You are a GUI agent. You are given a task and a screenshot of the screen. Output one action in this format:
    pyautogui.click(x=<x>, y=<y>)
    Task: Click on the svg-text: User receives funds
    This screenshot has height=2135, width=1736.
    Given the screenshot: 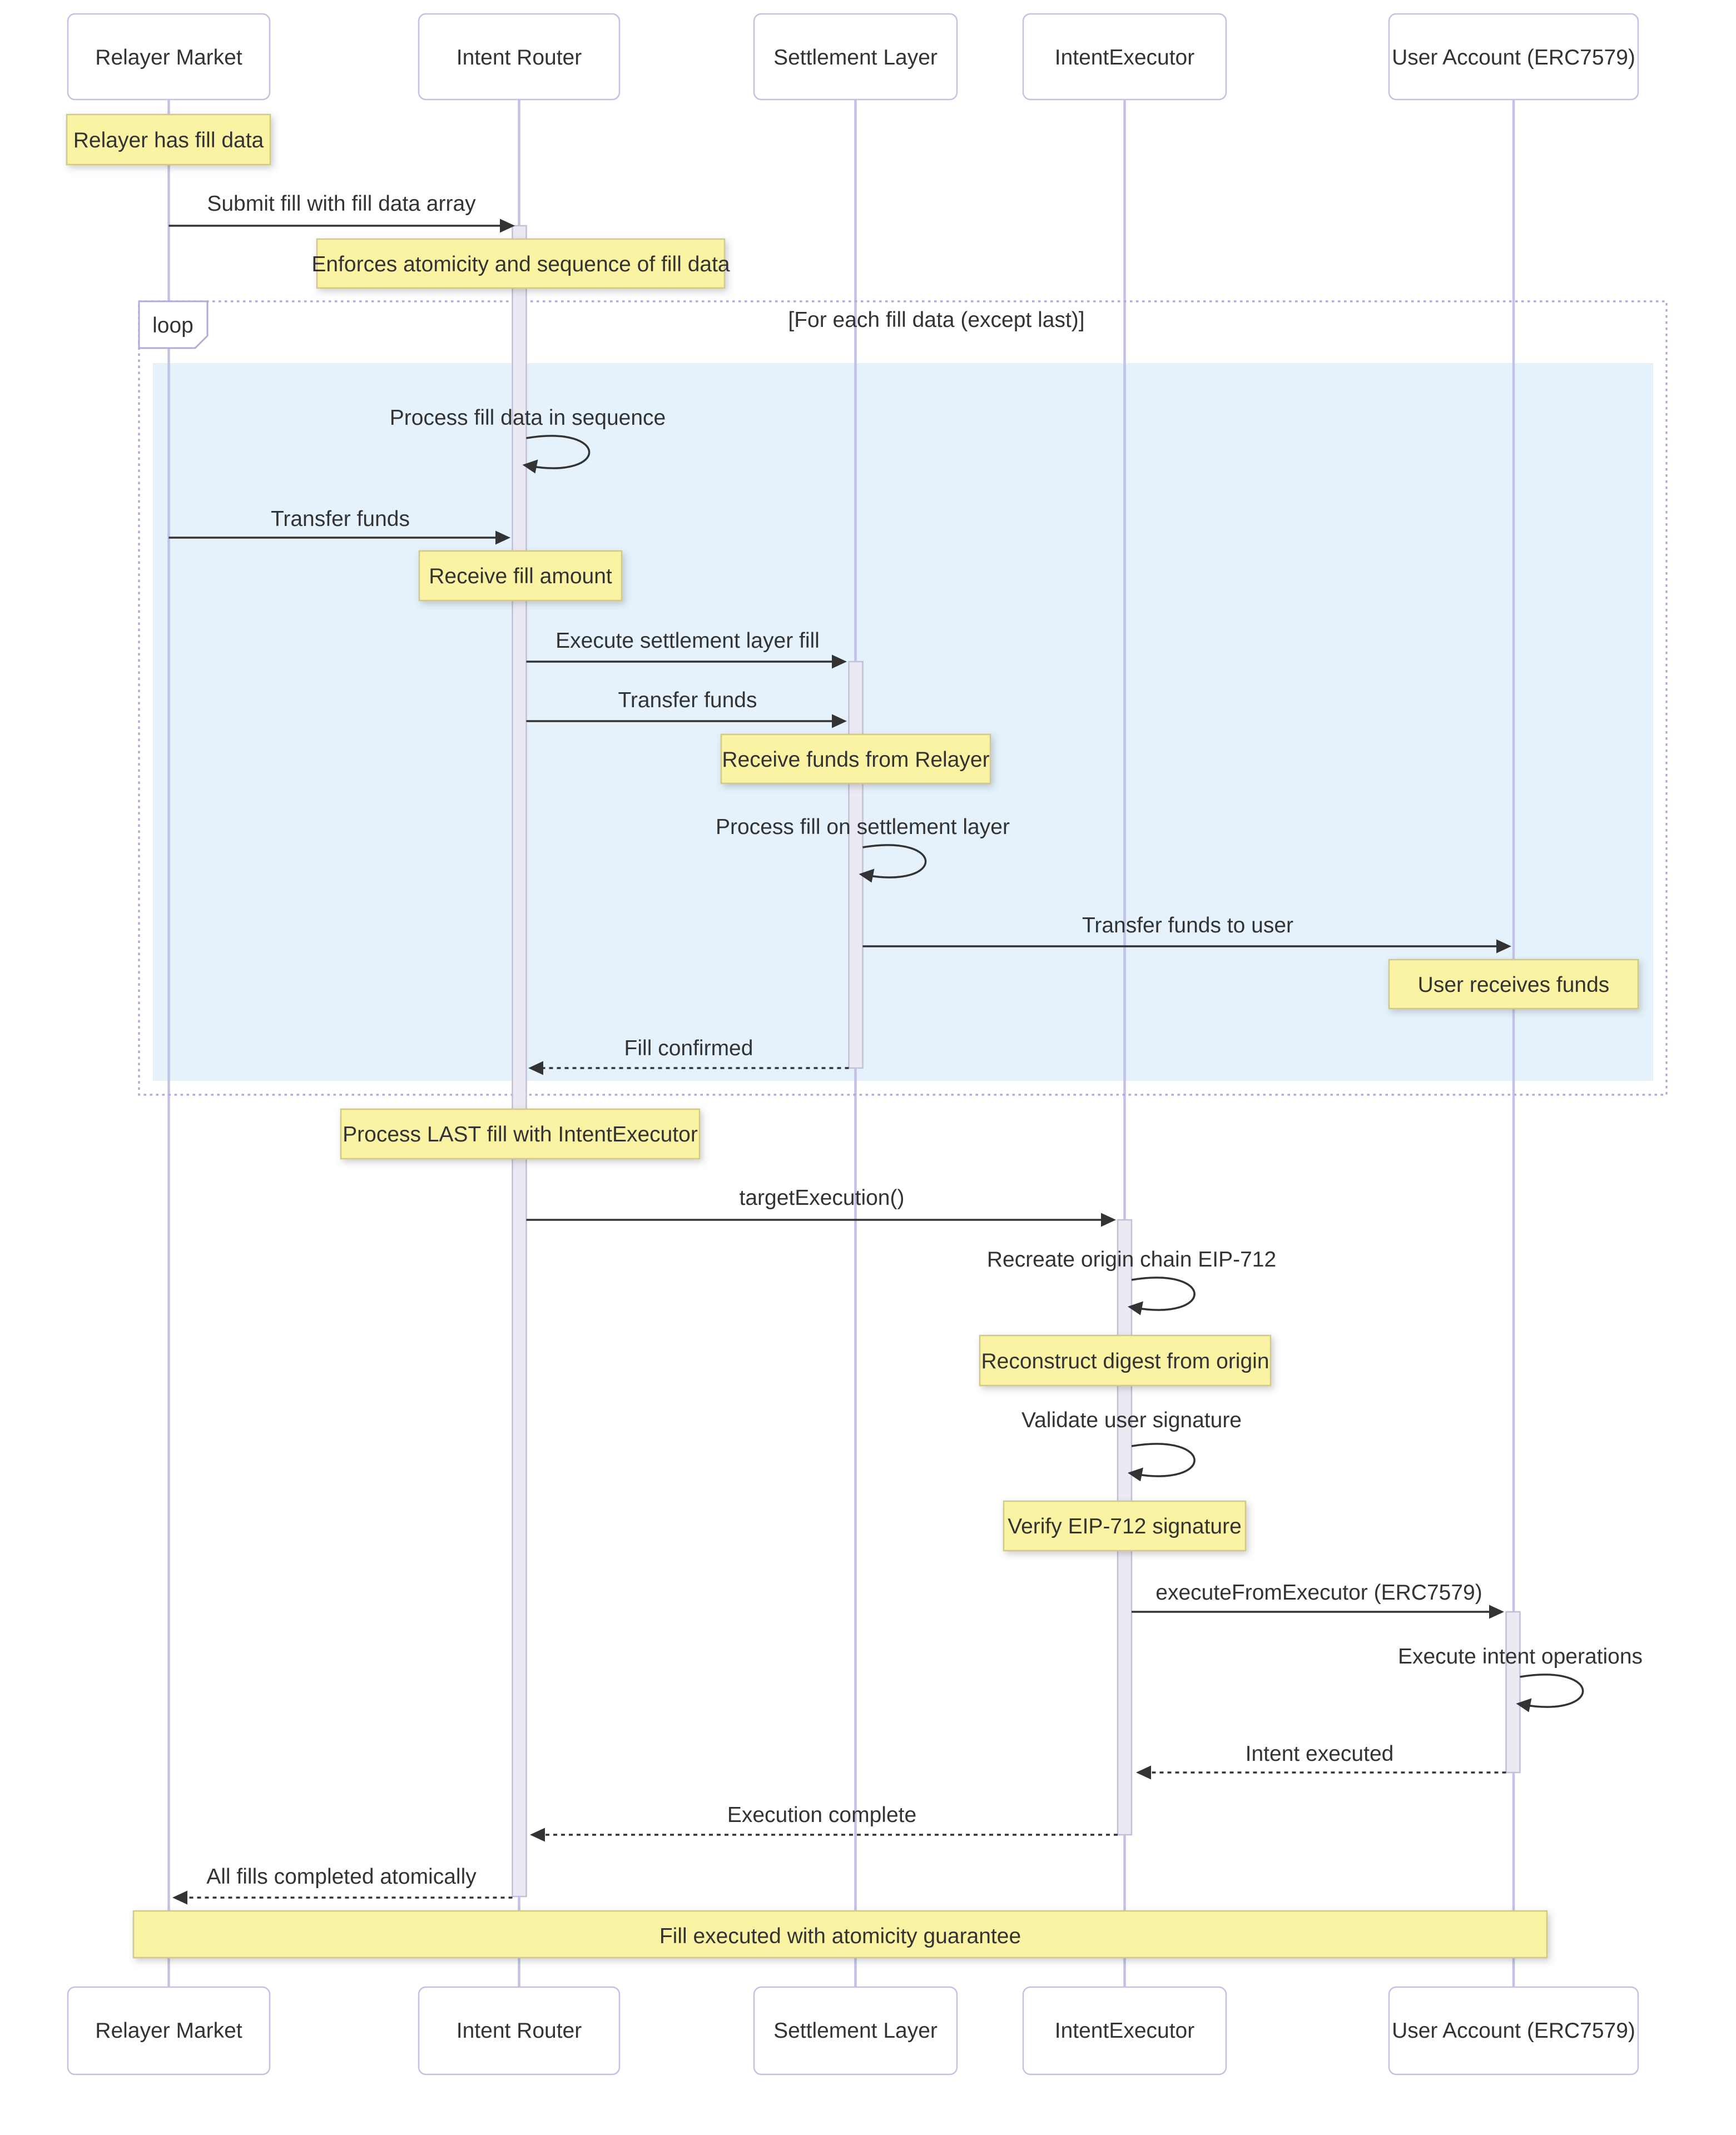 What is the action you would take?
    pyautogui.click(x=1514, y=985)
    